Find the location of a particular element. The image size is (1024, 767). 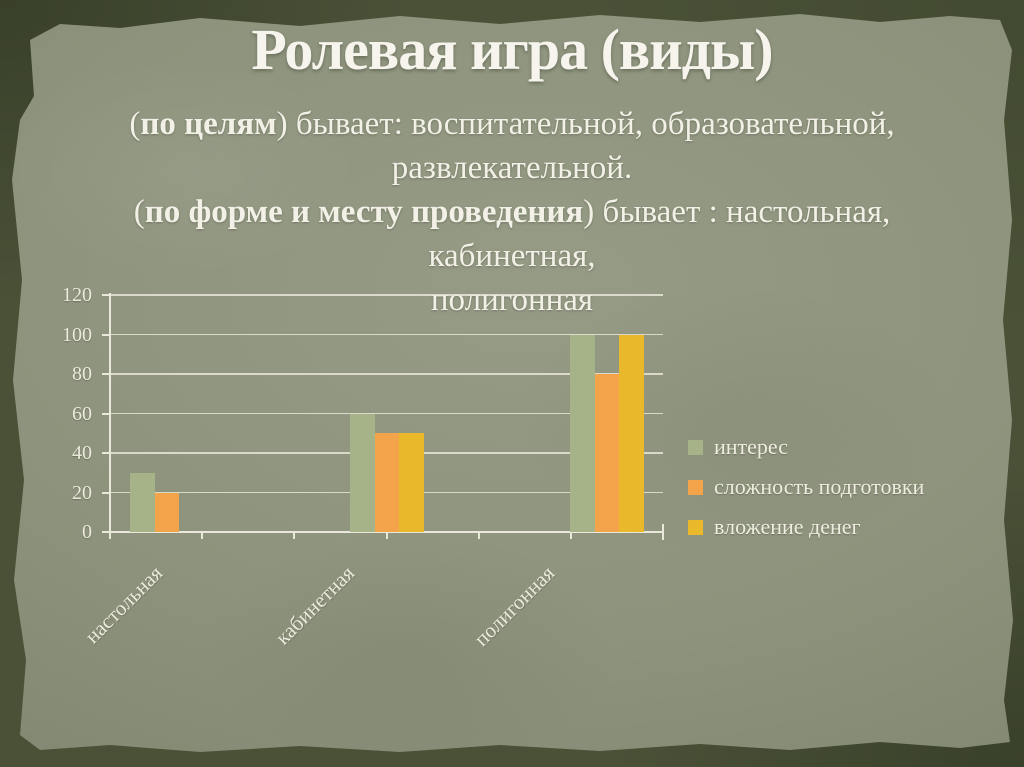

x-axis-label: кабинетная is located at coordinates (314, 605).